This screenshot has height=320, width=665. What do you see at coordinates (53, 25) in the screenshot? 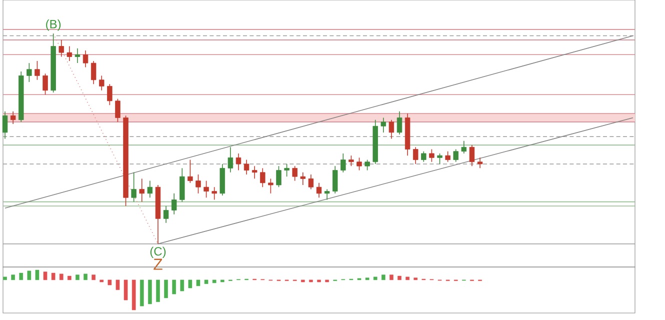
I see `annotation: (B)` at bounding box center [53, 25].